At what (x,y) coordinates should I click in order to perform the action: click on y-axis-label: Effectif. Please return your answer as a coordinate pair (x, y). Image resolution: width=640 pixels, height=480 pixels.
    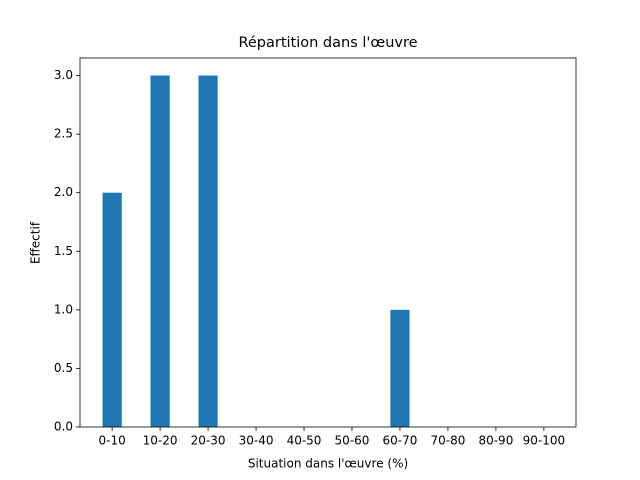
    Looking at the image, I should click on (36, 242).